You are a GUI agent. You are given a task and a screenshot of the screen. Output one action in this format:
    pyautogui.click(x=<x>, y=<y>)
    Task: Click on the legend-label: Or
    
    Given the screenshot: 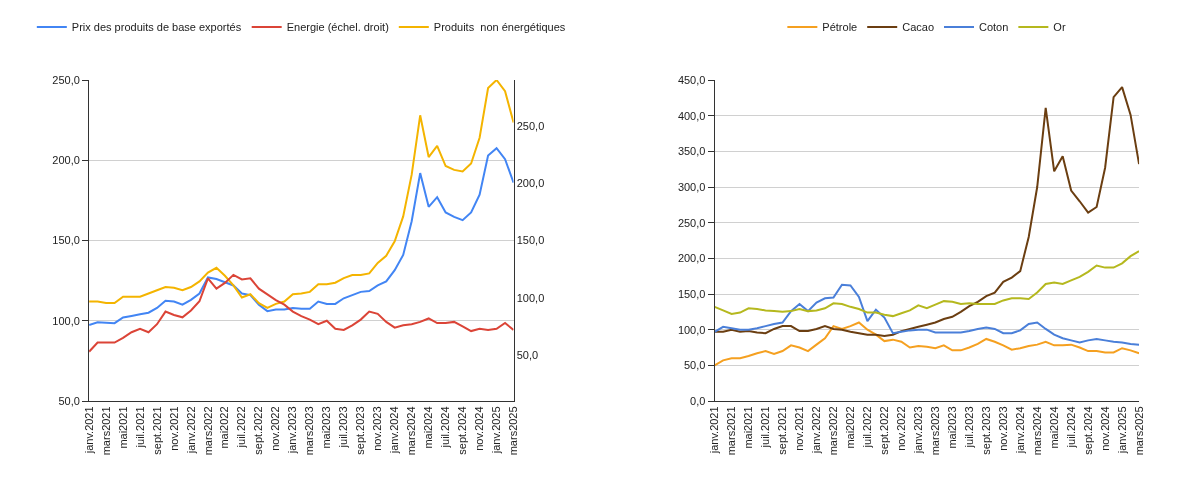 What is the action you would take?
    pyautogui.click(x=1059, y=27)
    